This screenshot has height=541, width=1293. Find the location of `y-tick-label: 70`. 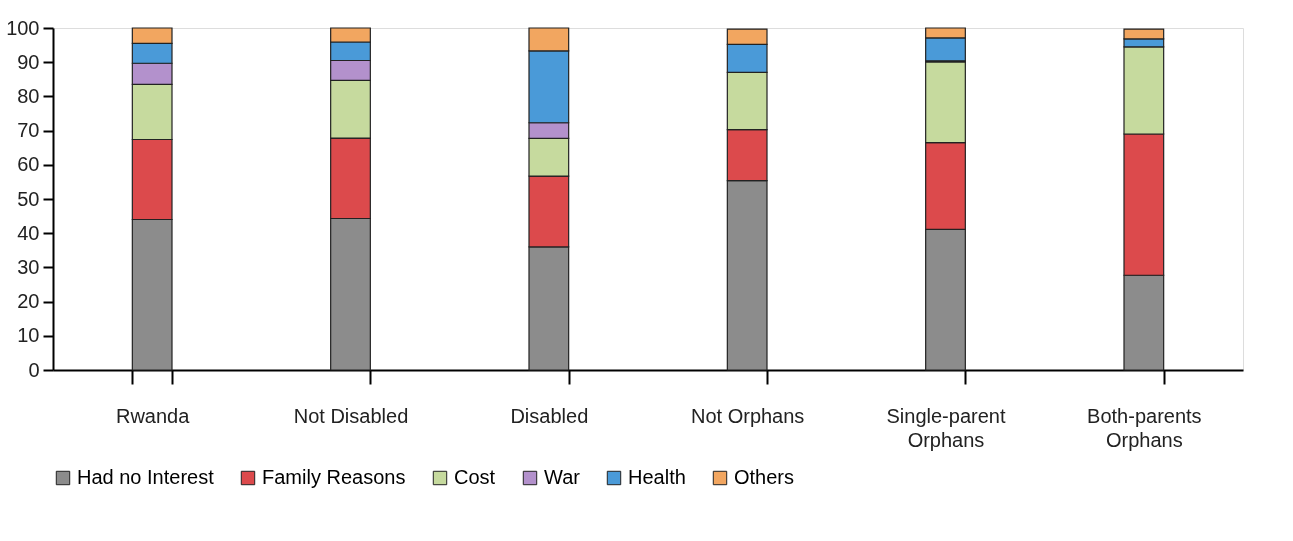

y-tick-label: 70 is located at coordinates (28, 130).